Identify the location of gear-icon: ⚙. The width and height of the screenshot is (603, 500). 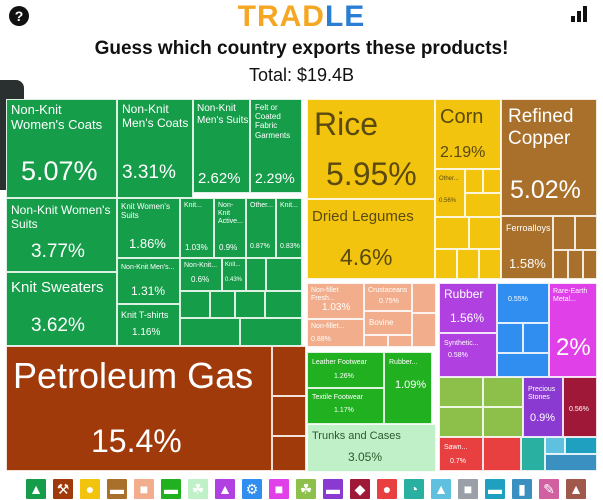
(252, 489).